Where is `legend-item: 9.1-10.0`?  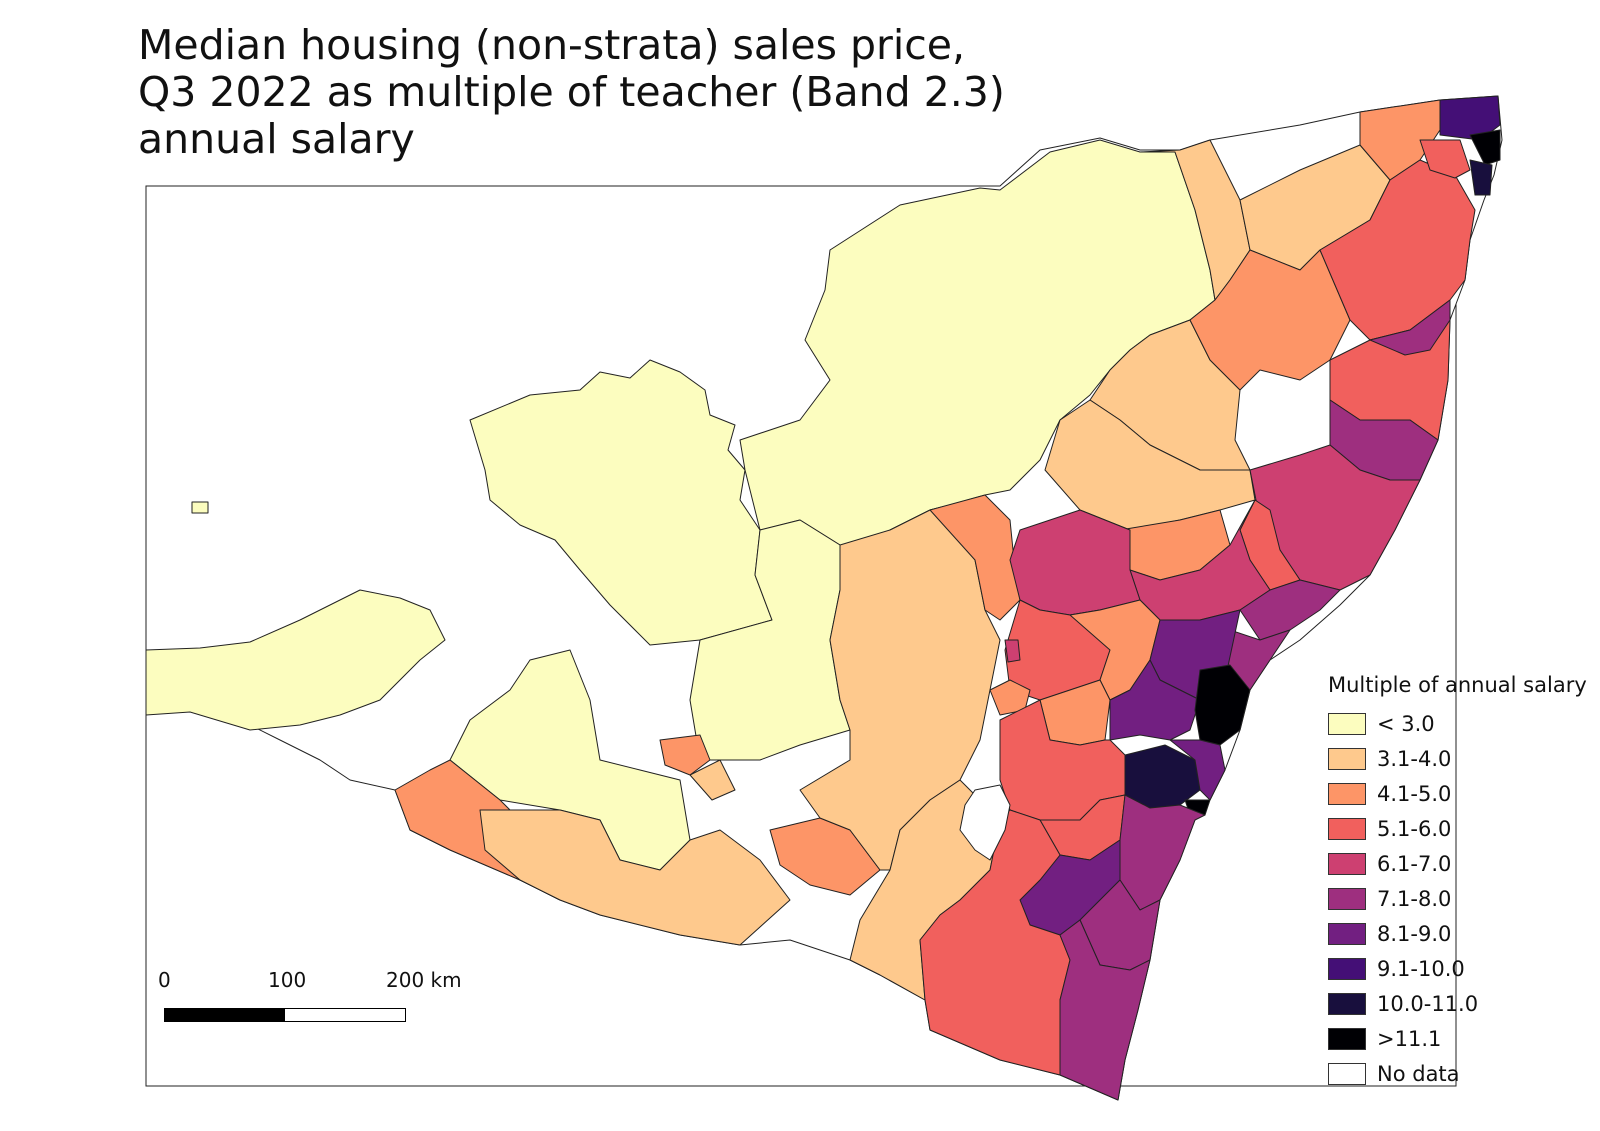
legend-item: 9.1-10.0 is located at coordinates (1458, 968).